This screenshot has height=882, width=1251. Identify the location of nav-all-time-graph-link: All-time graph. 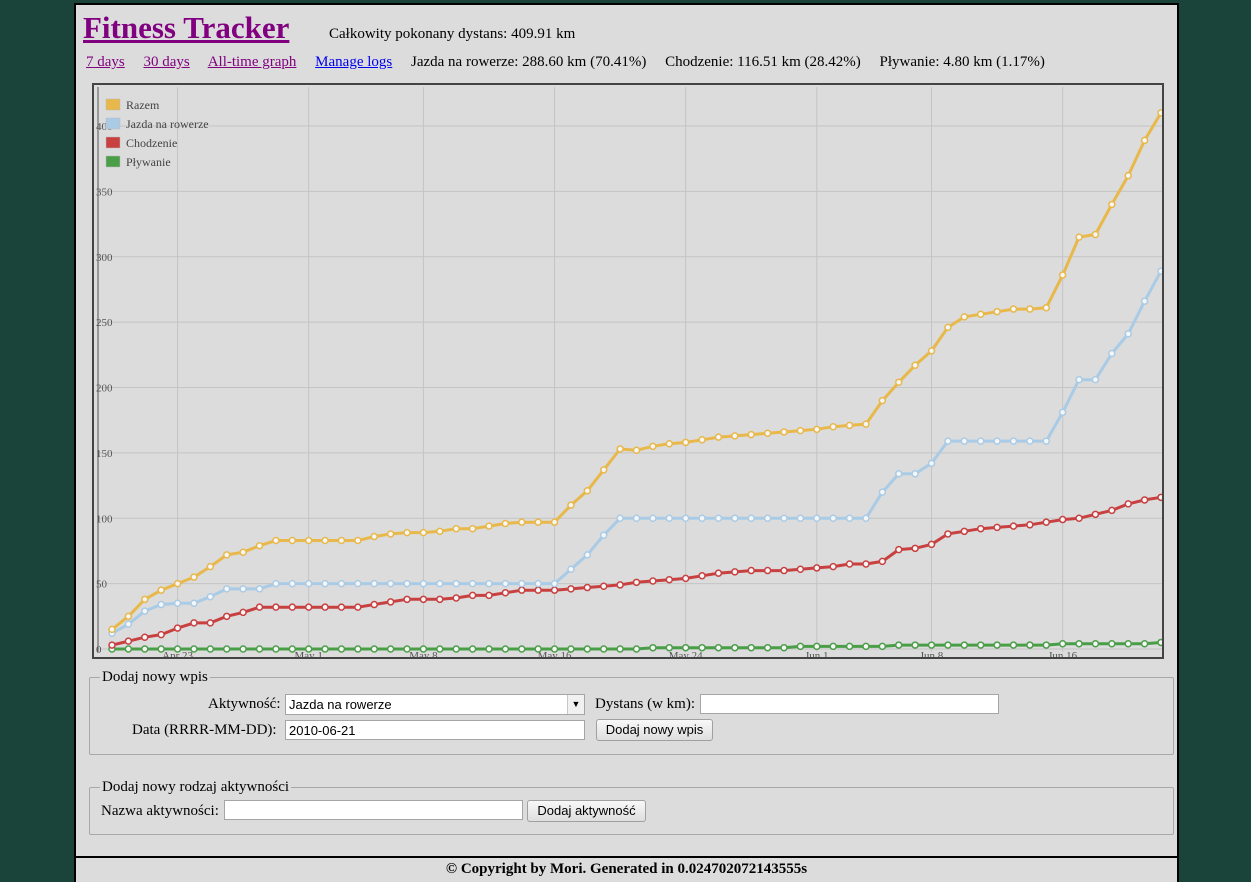
(252, 62).